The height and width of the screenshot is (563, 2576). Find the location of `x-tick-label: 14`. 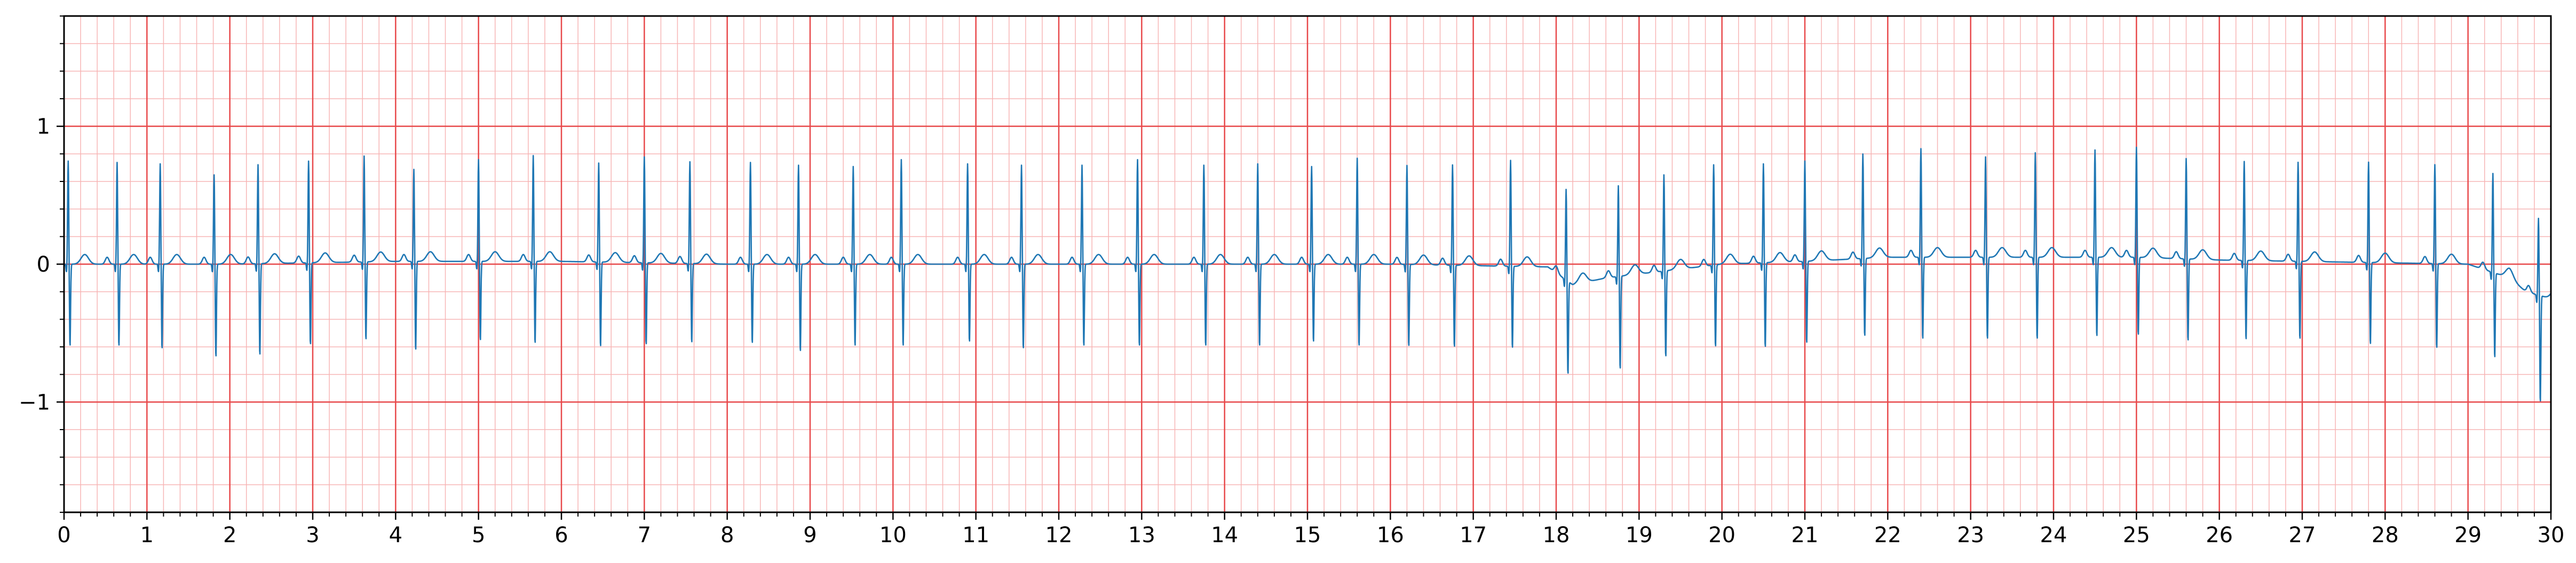

x-tick-label: 14 is located at coordinates (1224, 535).